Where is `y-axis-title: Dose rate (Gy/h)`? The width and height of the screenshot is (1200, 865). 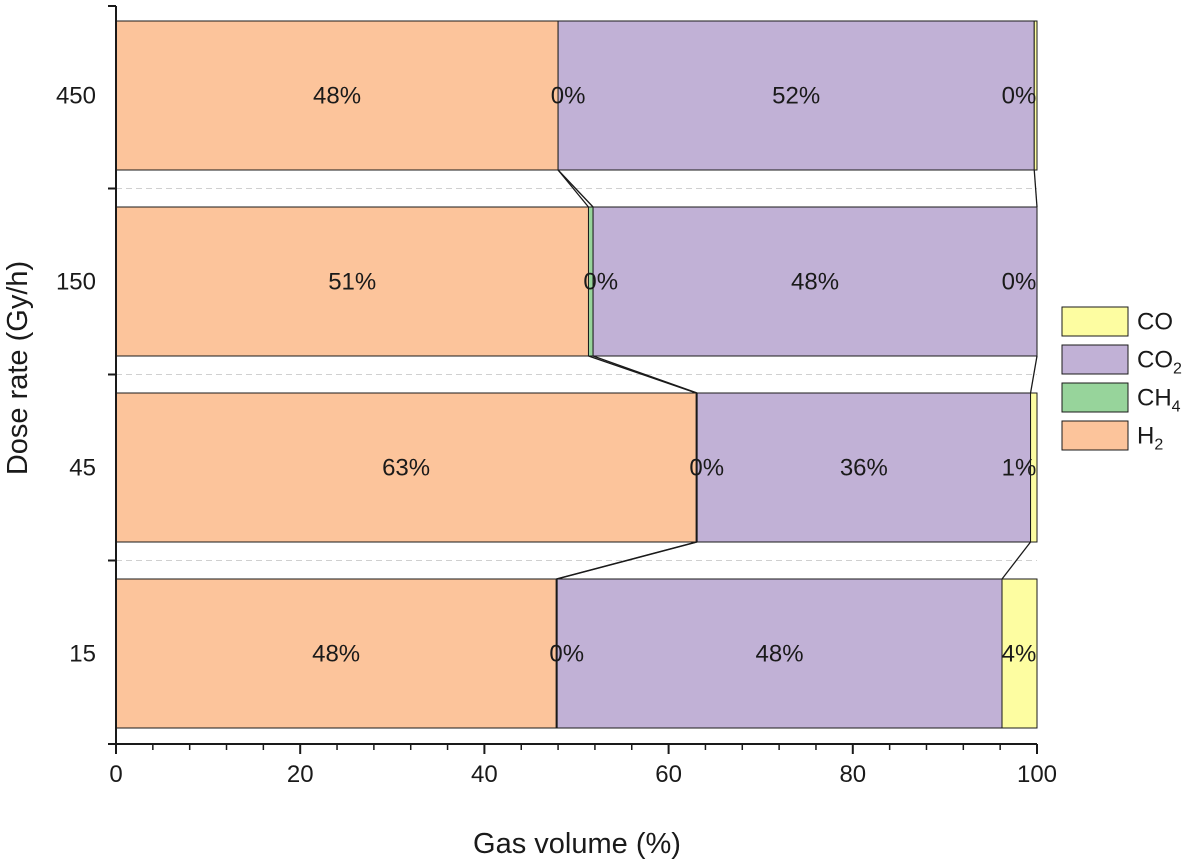
y-axis-title: Dose rate (Gy/h) is located at coordinates (18, 368).